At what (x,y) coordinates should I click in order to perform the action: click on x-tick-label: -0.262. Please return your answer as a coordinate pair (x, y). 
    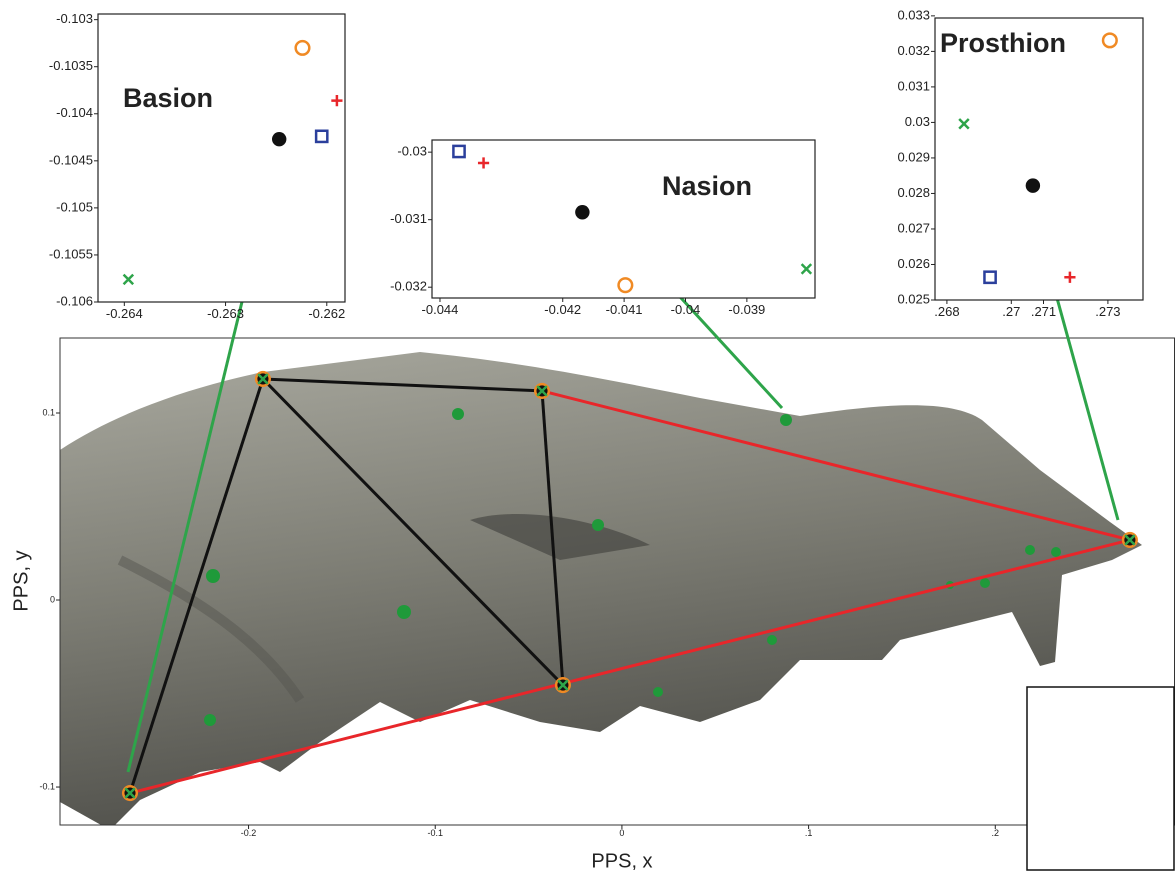
    Looking at the image, I should click on (326, 313).